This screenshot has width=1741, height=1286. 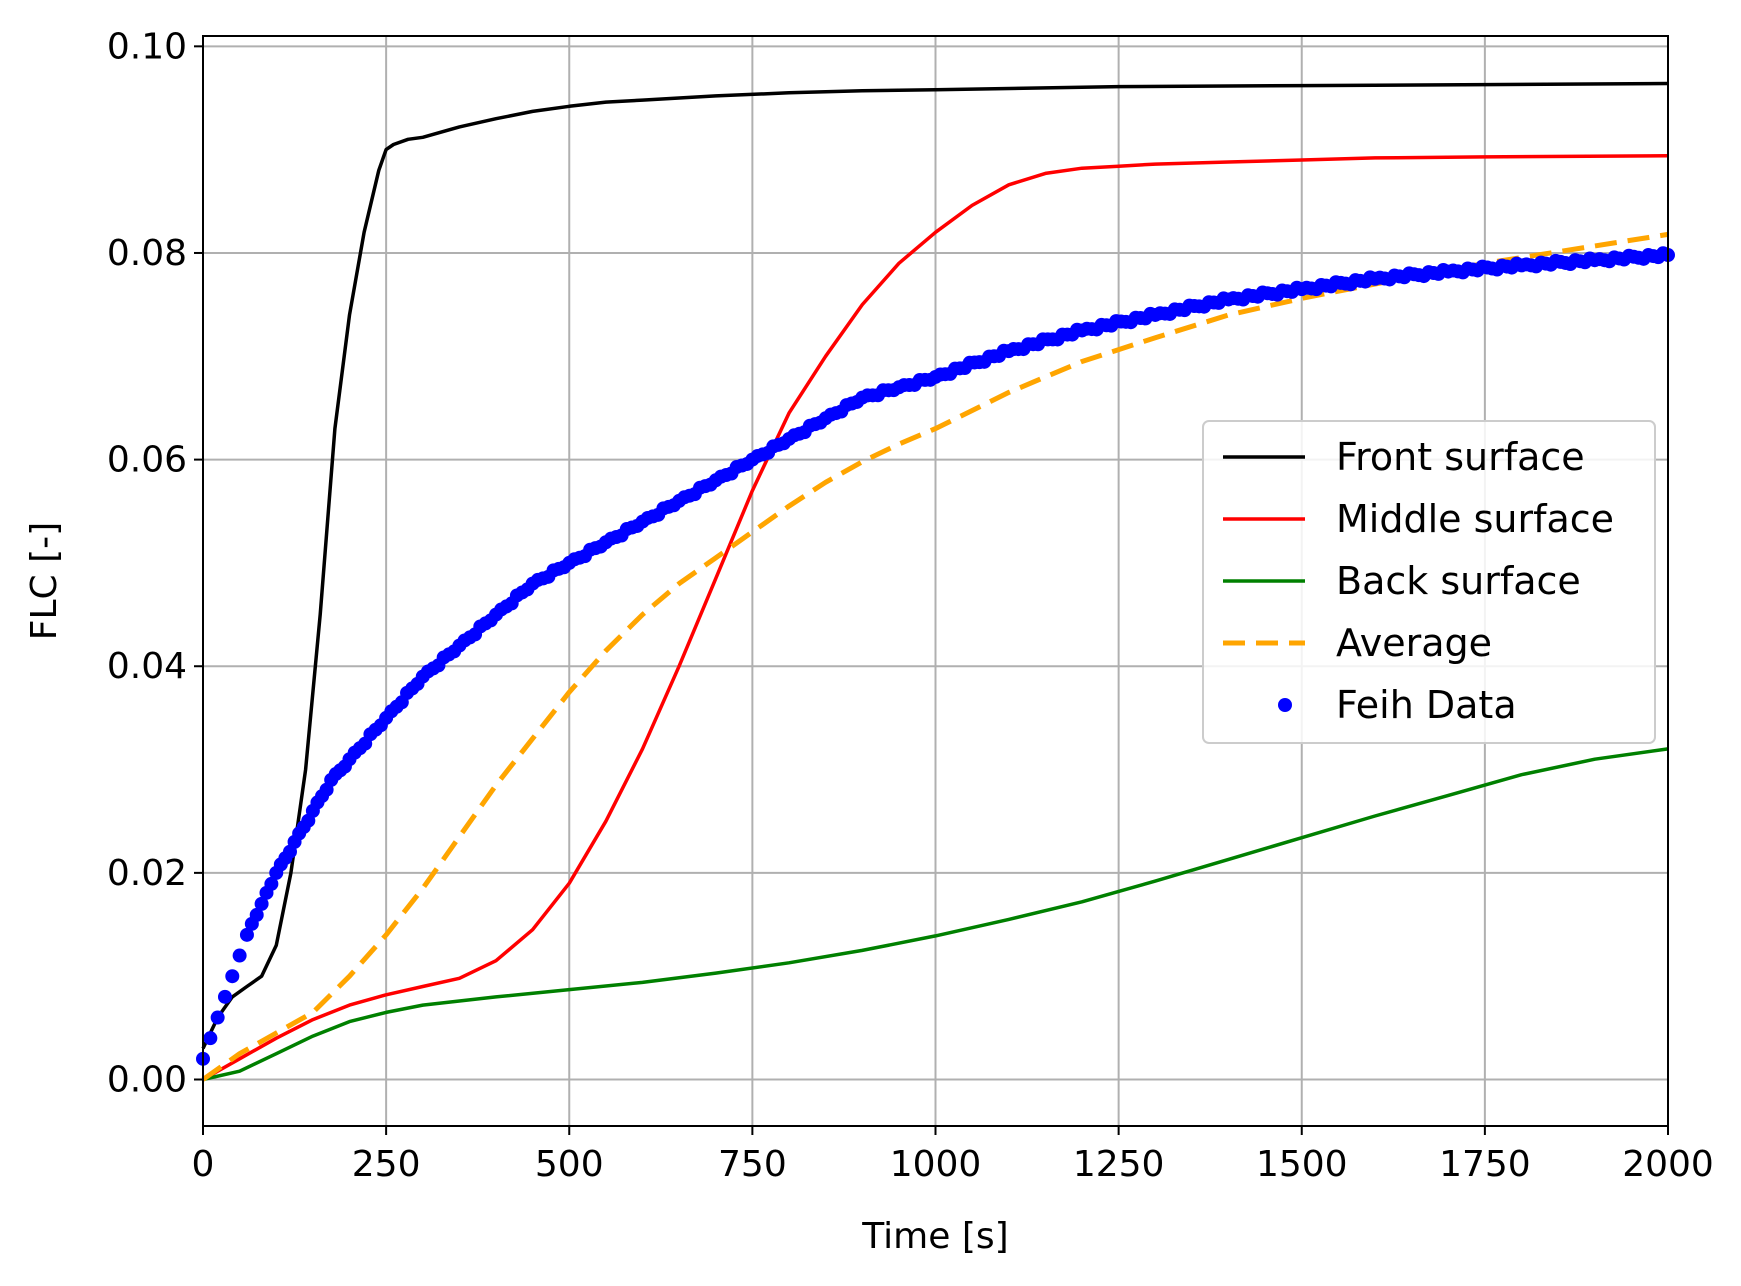 What do you see at coordinates (1426, 705) in the screenshot?
I see `legend-label-feih-data: Feih Data` at bounding box center [1426, 705].